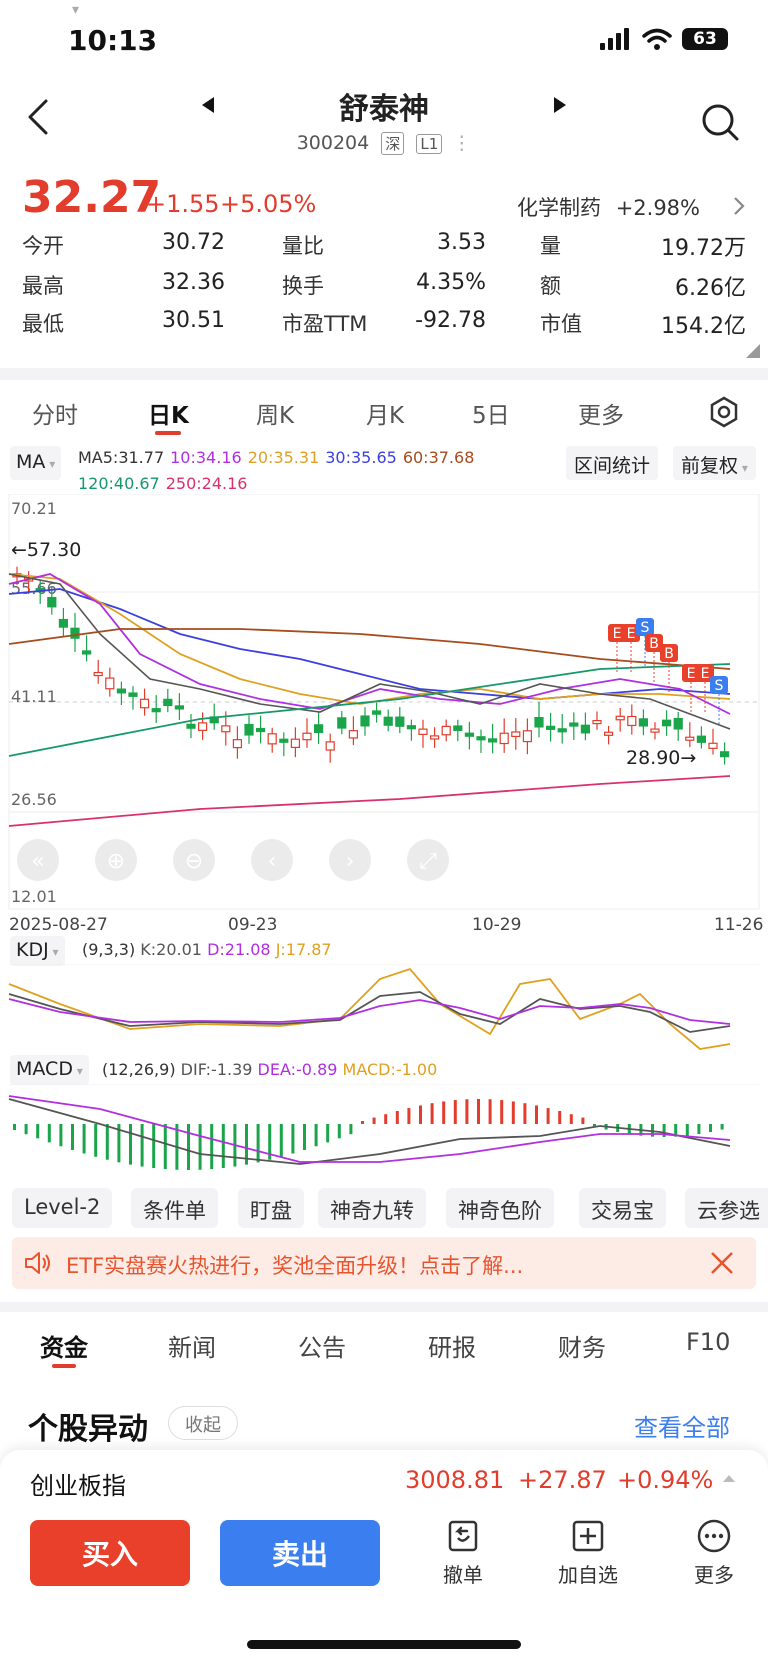 The image size is (768, 1663). Describe the element at coordinates (601, 416) in the screenshot. I see `chart-tab: 更多` at that location.